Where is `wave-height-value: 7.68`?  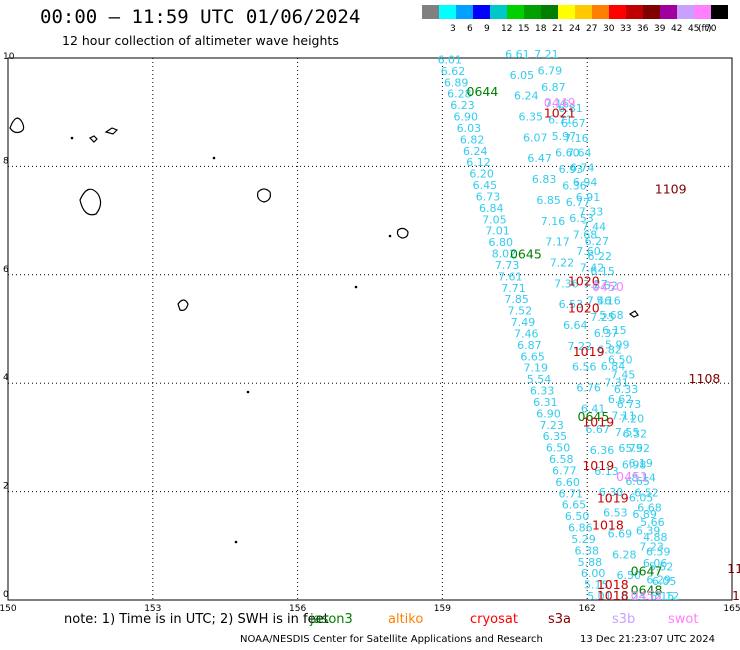
wave-height-value: 7.68 is located at coordinates (585, 235).